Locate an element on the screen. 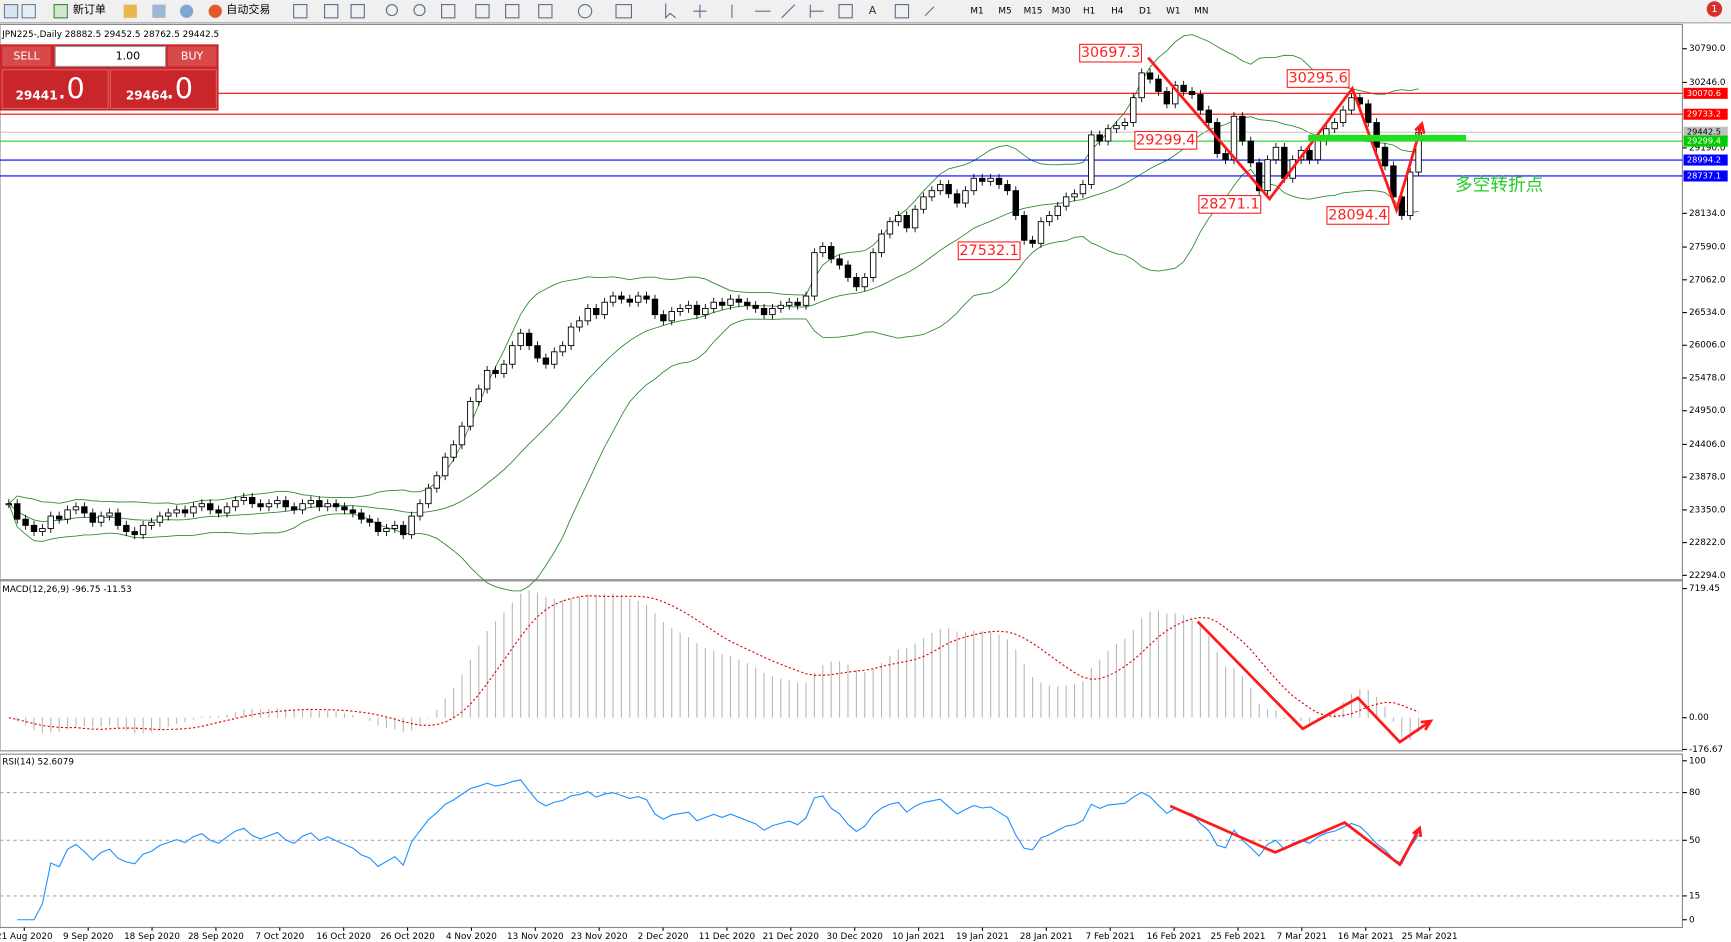 This screenshot has height=942, width=1731. sell-price: 29441 is located at coordinates (36, 96).